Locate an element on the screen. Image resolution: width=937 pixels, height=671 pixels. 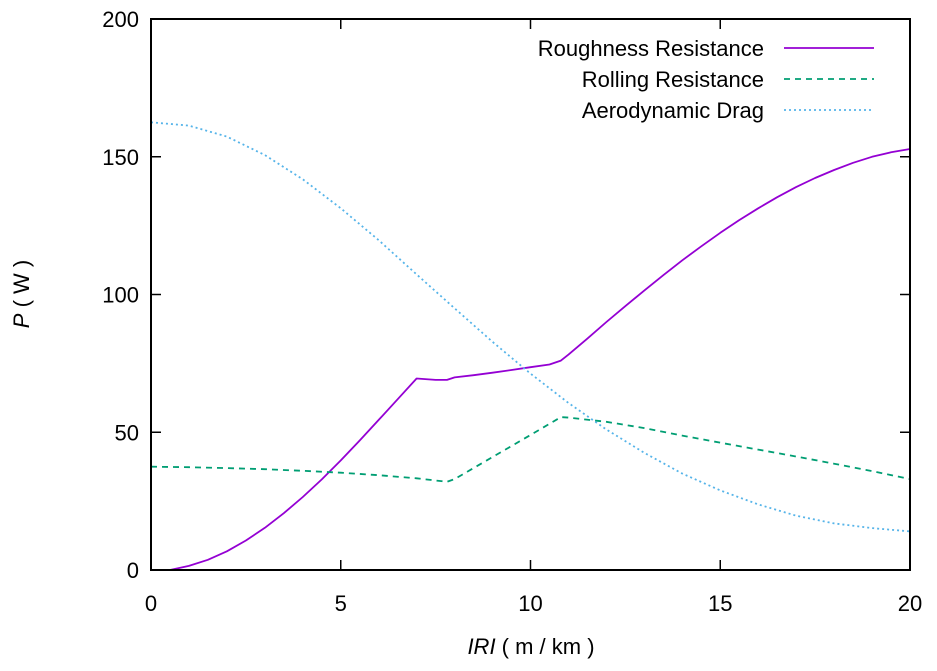
y-tick-label-0: 0 is located at coordinates (133, 570).